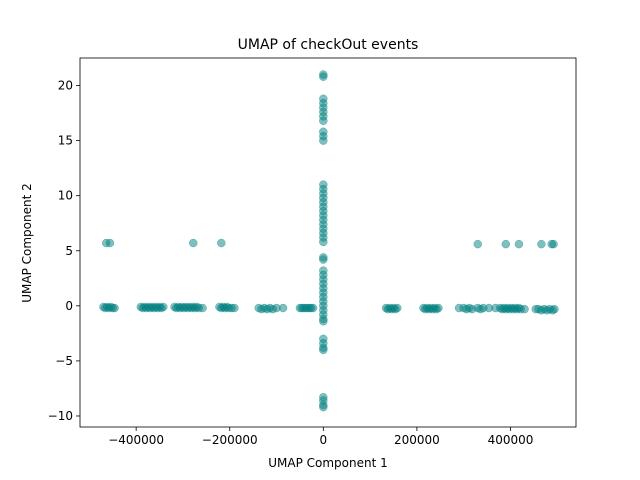 Image resolution: width=640 pixels, height=480 pixels. What do you see at coordinates (65, 196) in the screenshot?
I see `y-tick-label: 10` at bounding box center [65, 196].